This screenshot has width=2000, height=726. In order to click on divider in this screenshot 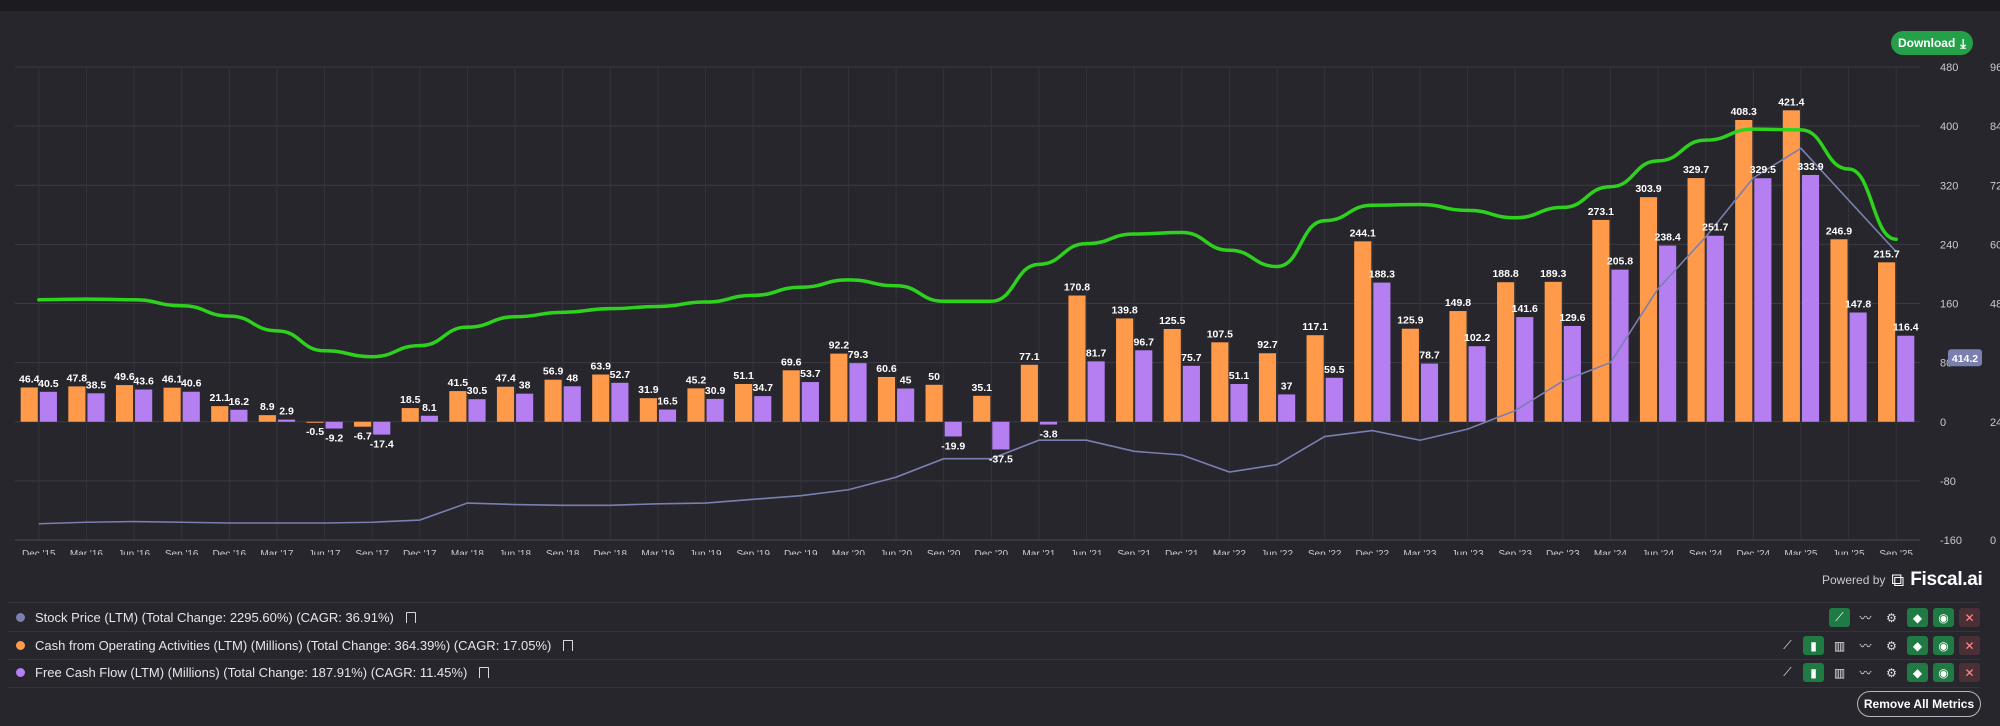, I will do `click(994, 687)`.